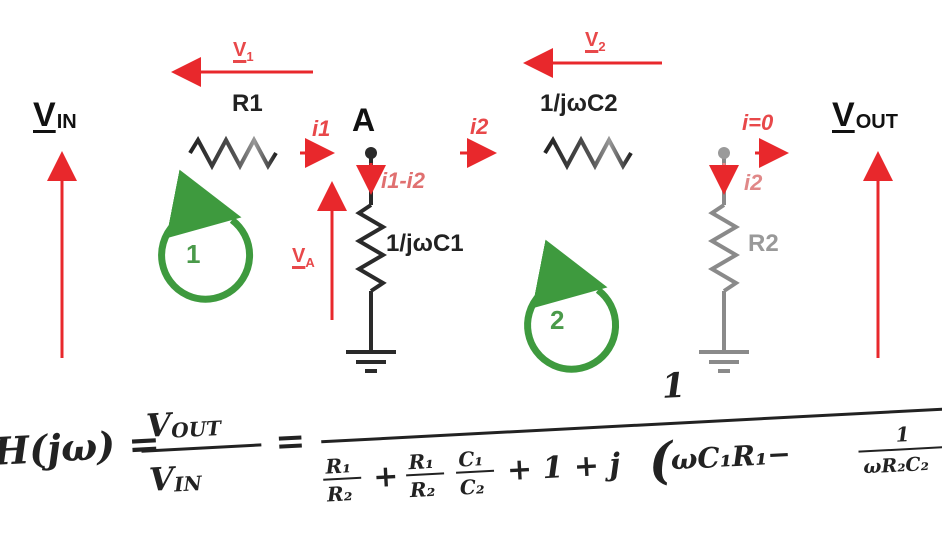 This screenshot has height=536, width=942. What do you see at coordinates (896, 465) in the screenshot?
I see `formula-frac-bottom: ωR₂C₂` at bounding box center [896, 465].